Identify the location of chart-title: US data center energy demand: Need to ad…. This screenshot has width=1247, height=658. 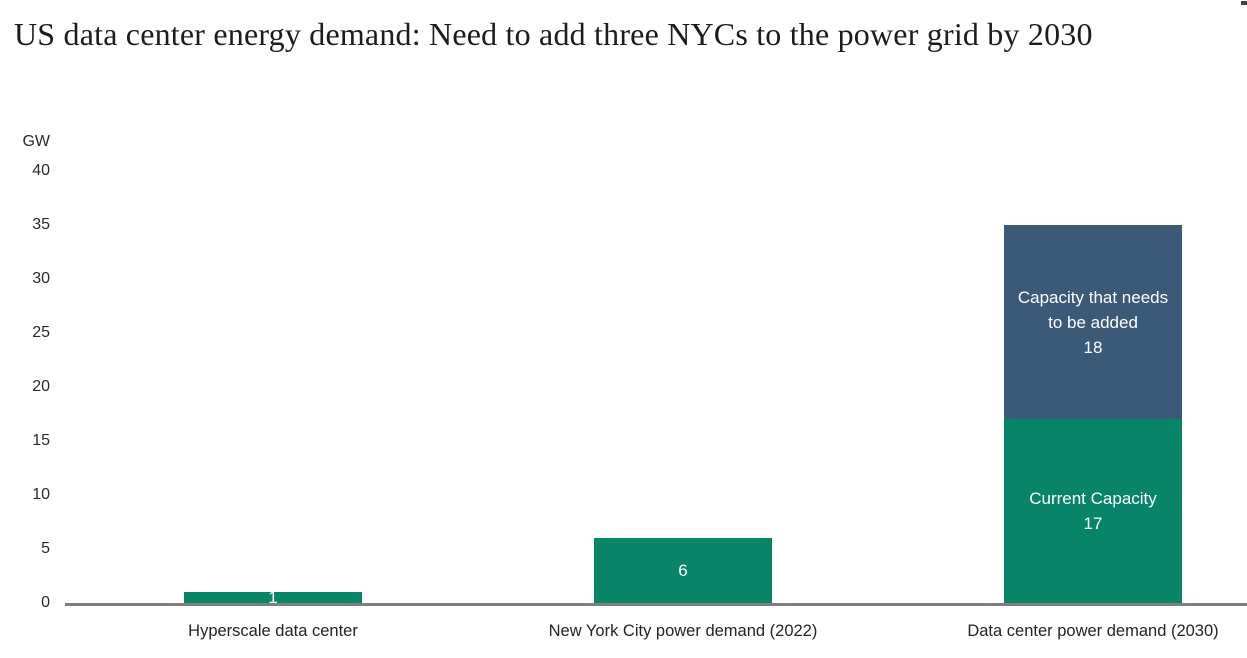
(553, 34).